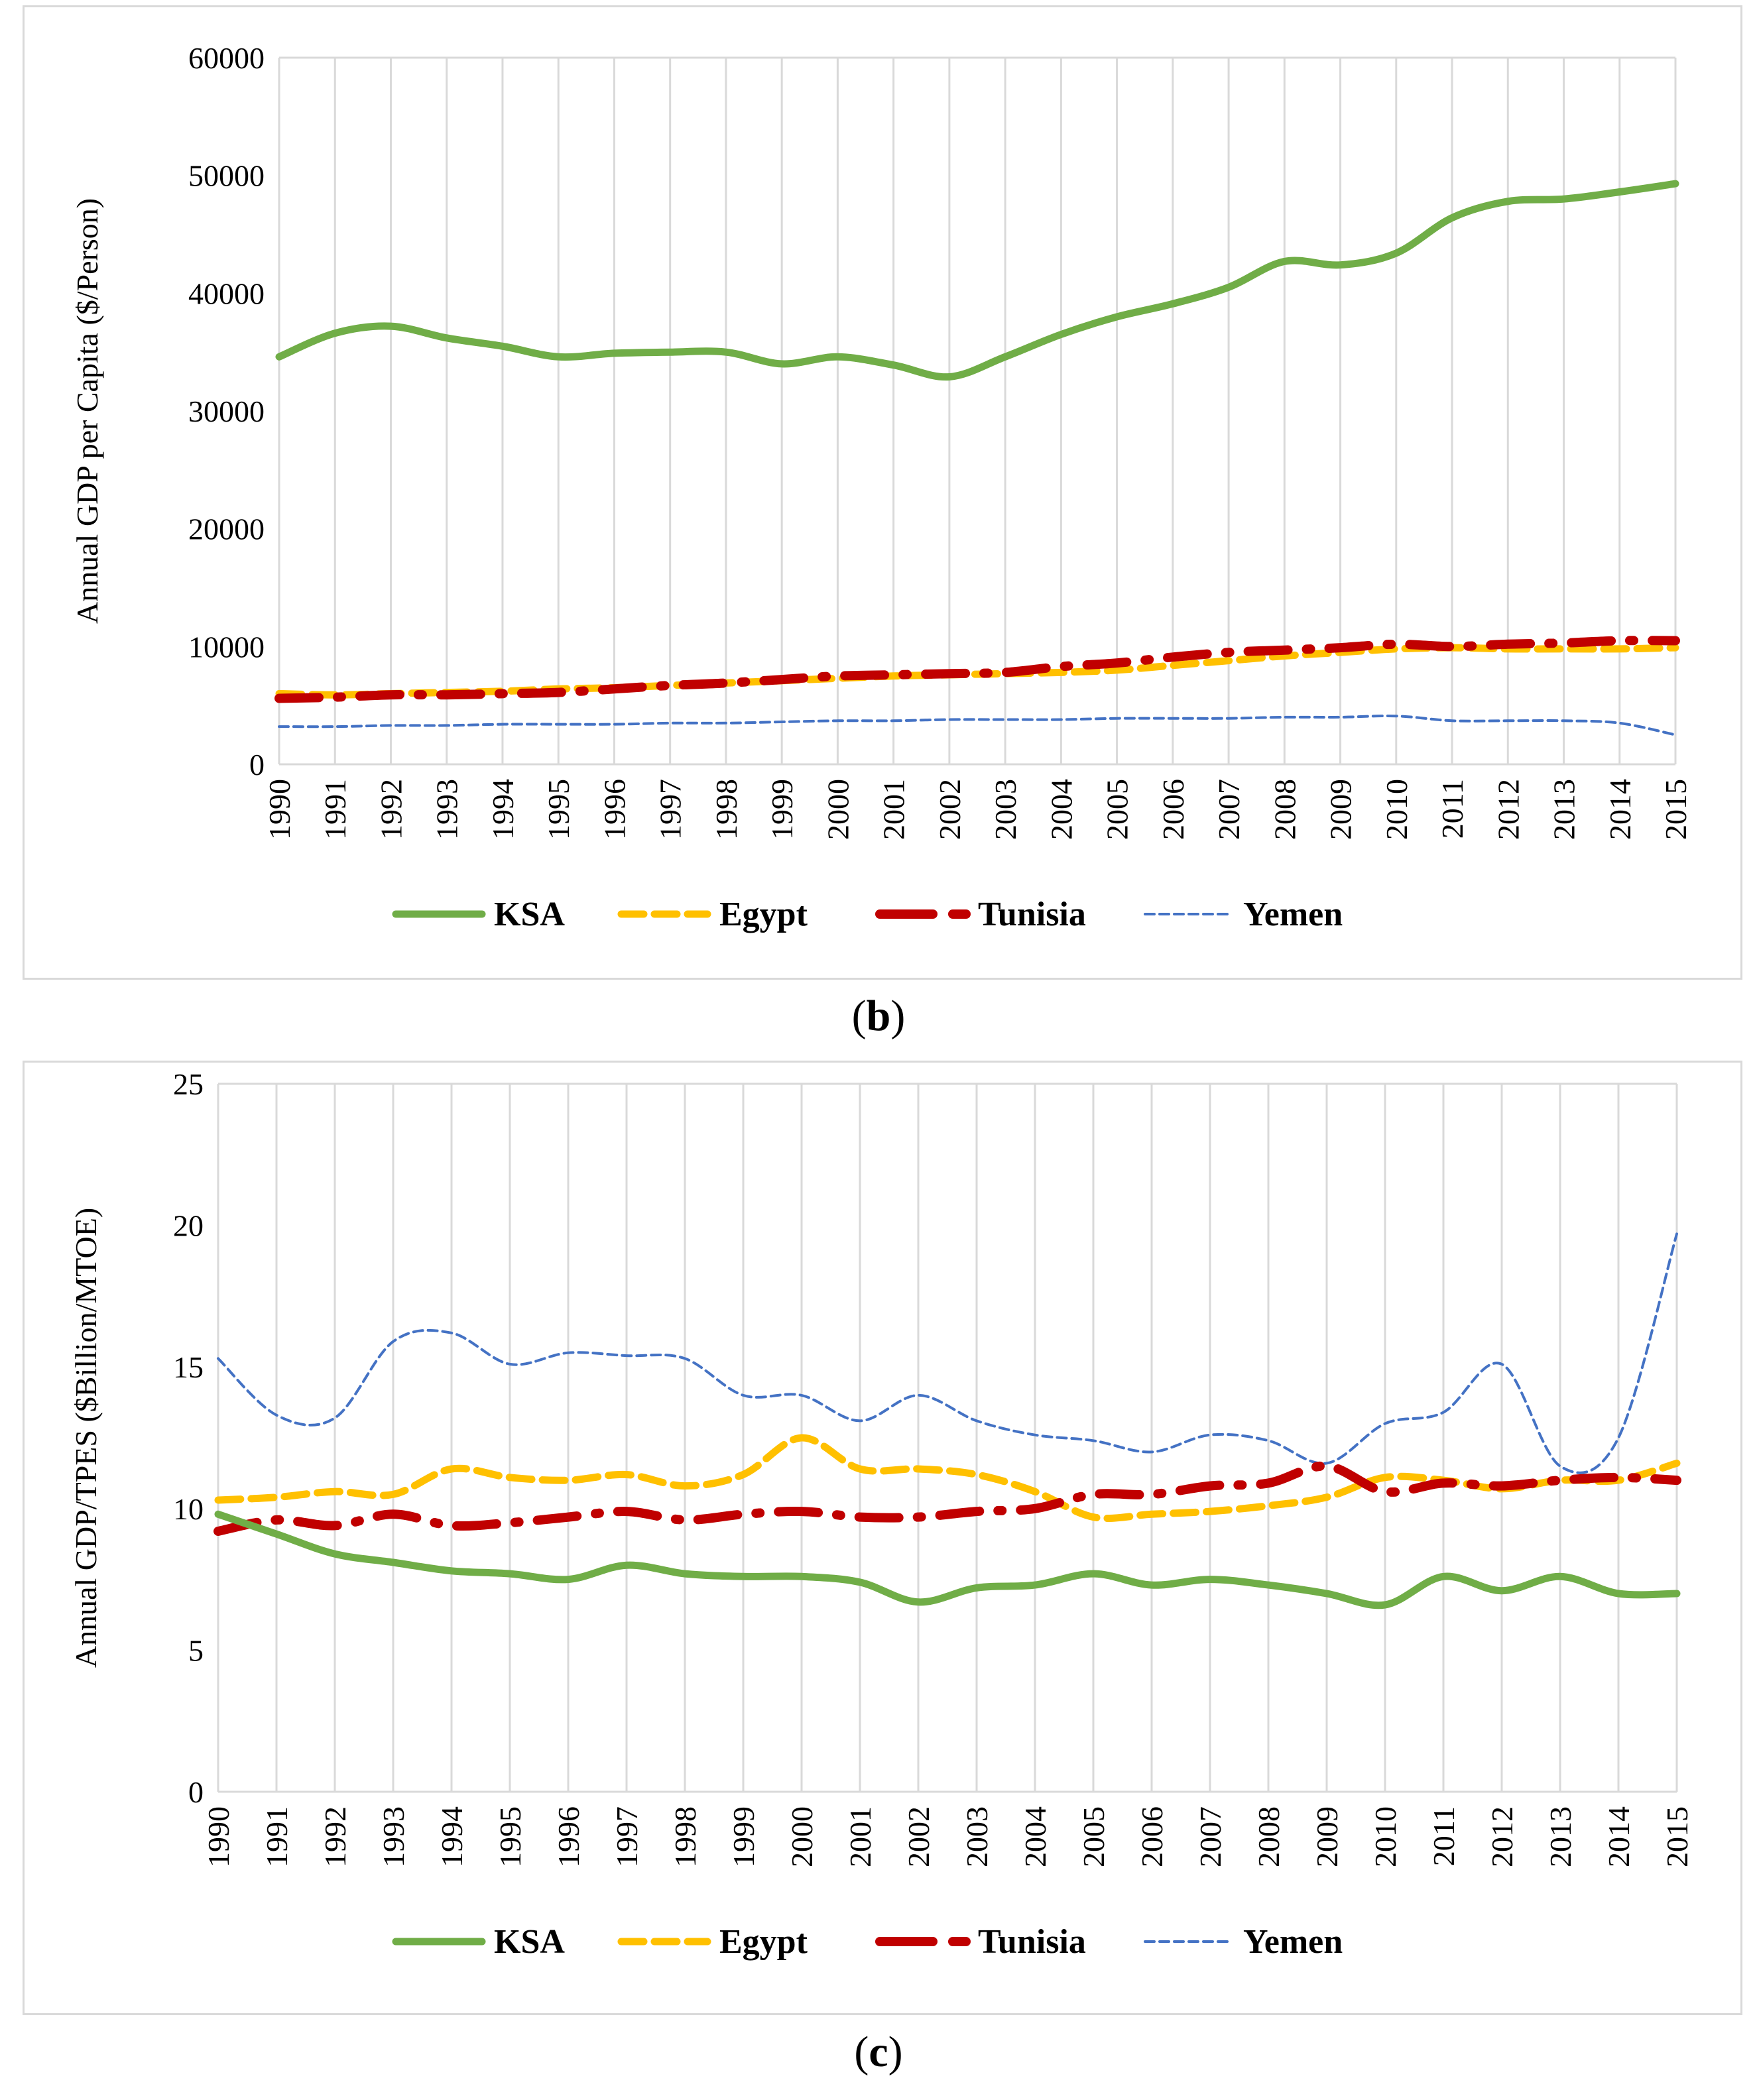  Describe the element at coordinates (188, 1226) in the screenshot. I see `y-tick-label: 20` at that location.